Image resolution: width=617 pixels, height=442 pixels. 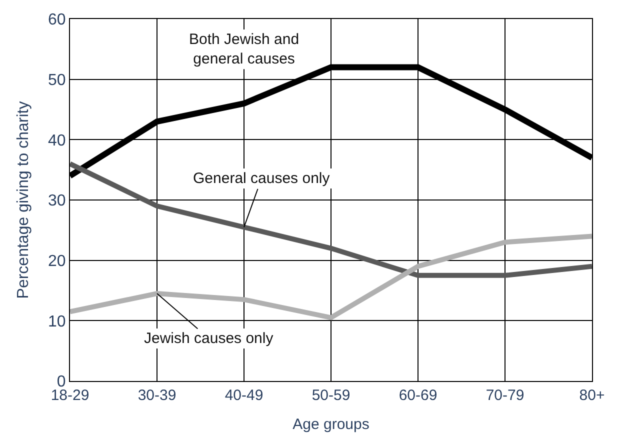 What do you see at coordinates (331, 395) in the screenshot?
I see `x-tick-label: 50-59` at bounding box center [331, 395].